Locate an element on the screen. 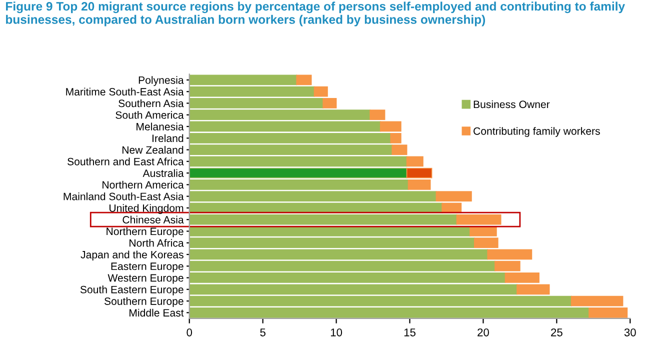 This screenshot has height=337, width=653. y-tick-label: Southern Asia is located at coordinates (151, 103).